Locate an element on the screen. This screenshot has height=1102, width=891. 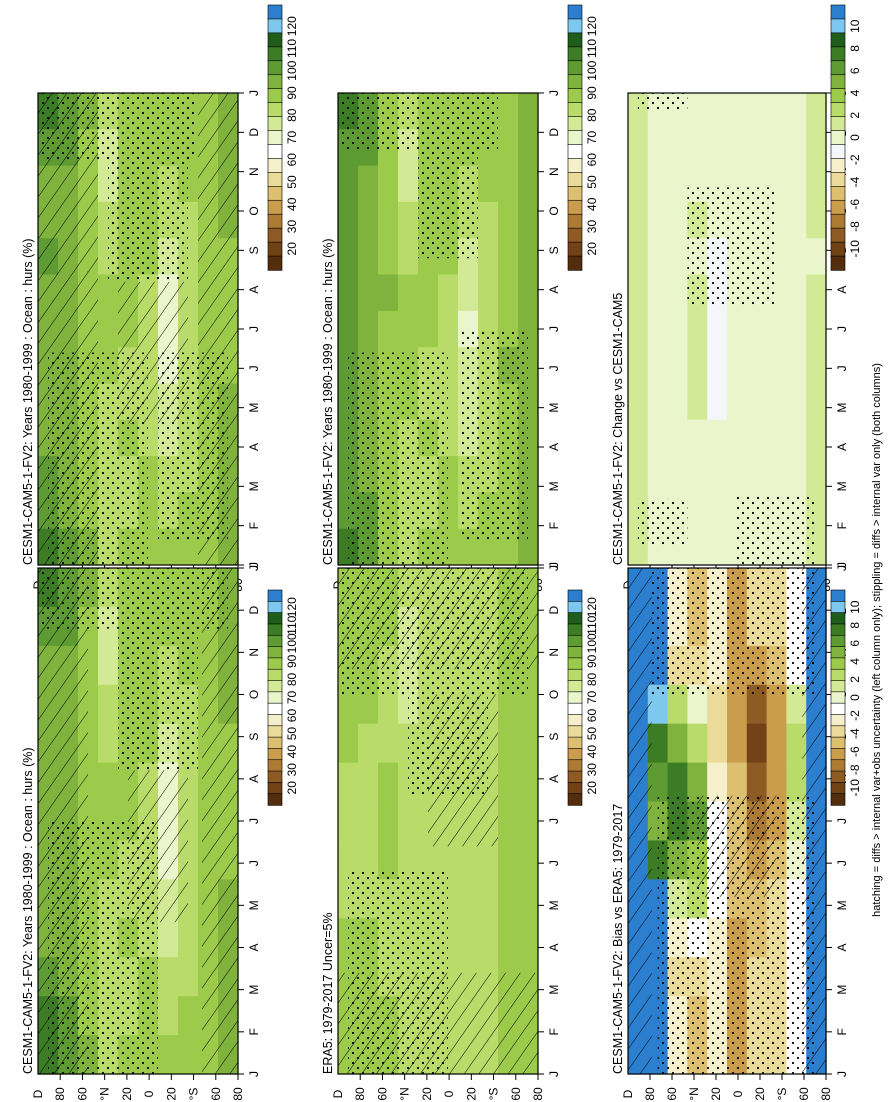
colorbar-tick-label: 90 is located at coordinates (592, 93).